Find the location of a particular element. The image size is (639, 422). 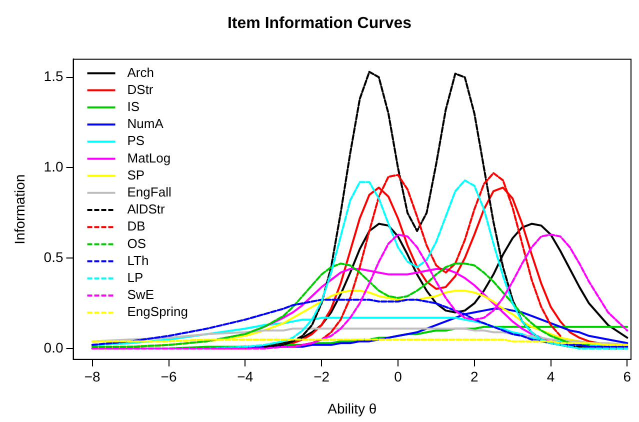

y-tick-label: 1.0 is located at coordinates (54, 166).